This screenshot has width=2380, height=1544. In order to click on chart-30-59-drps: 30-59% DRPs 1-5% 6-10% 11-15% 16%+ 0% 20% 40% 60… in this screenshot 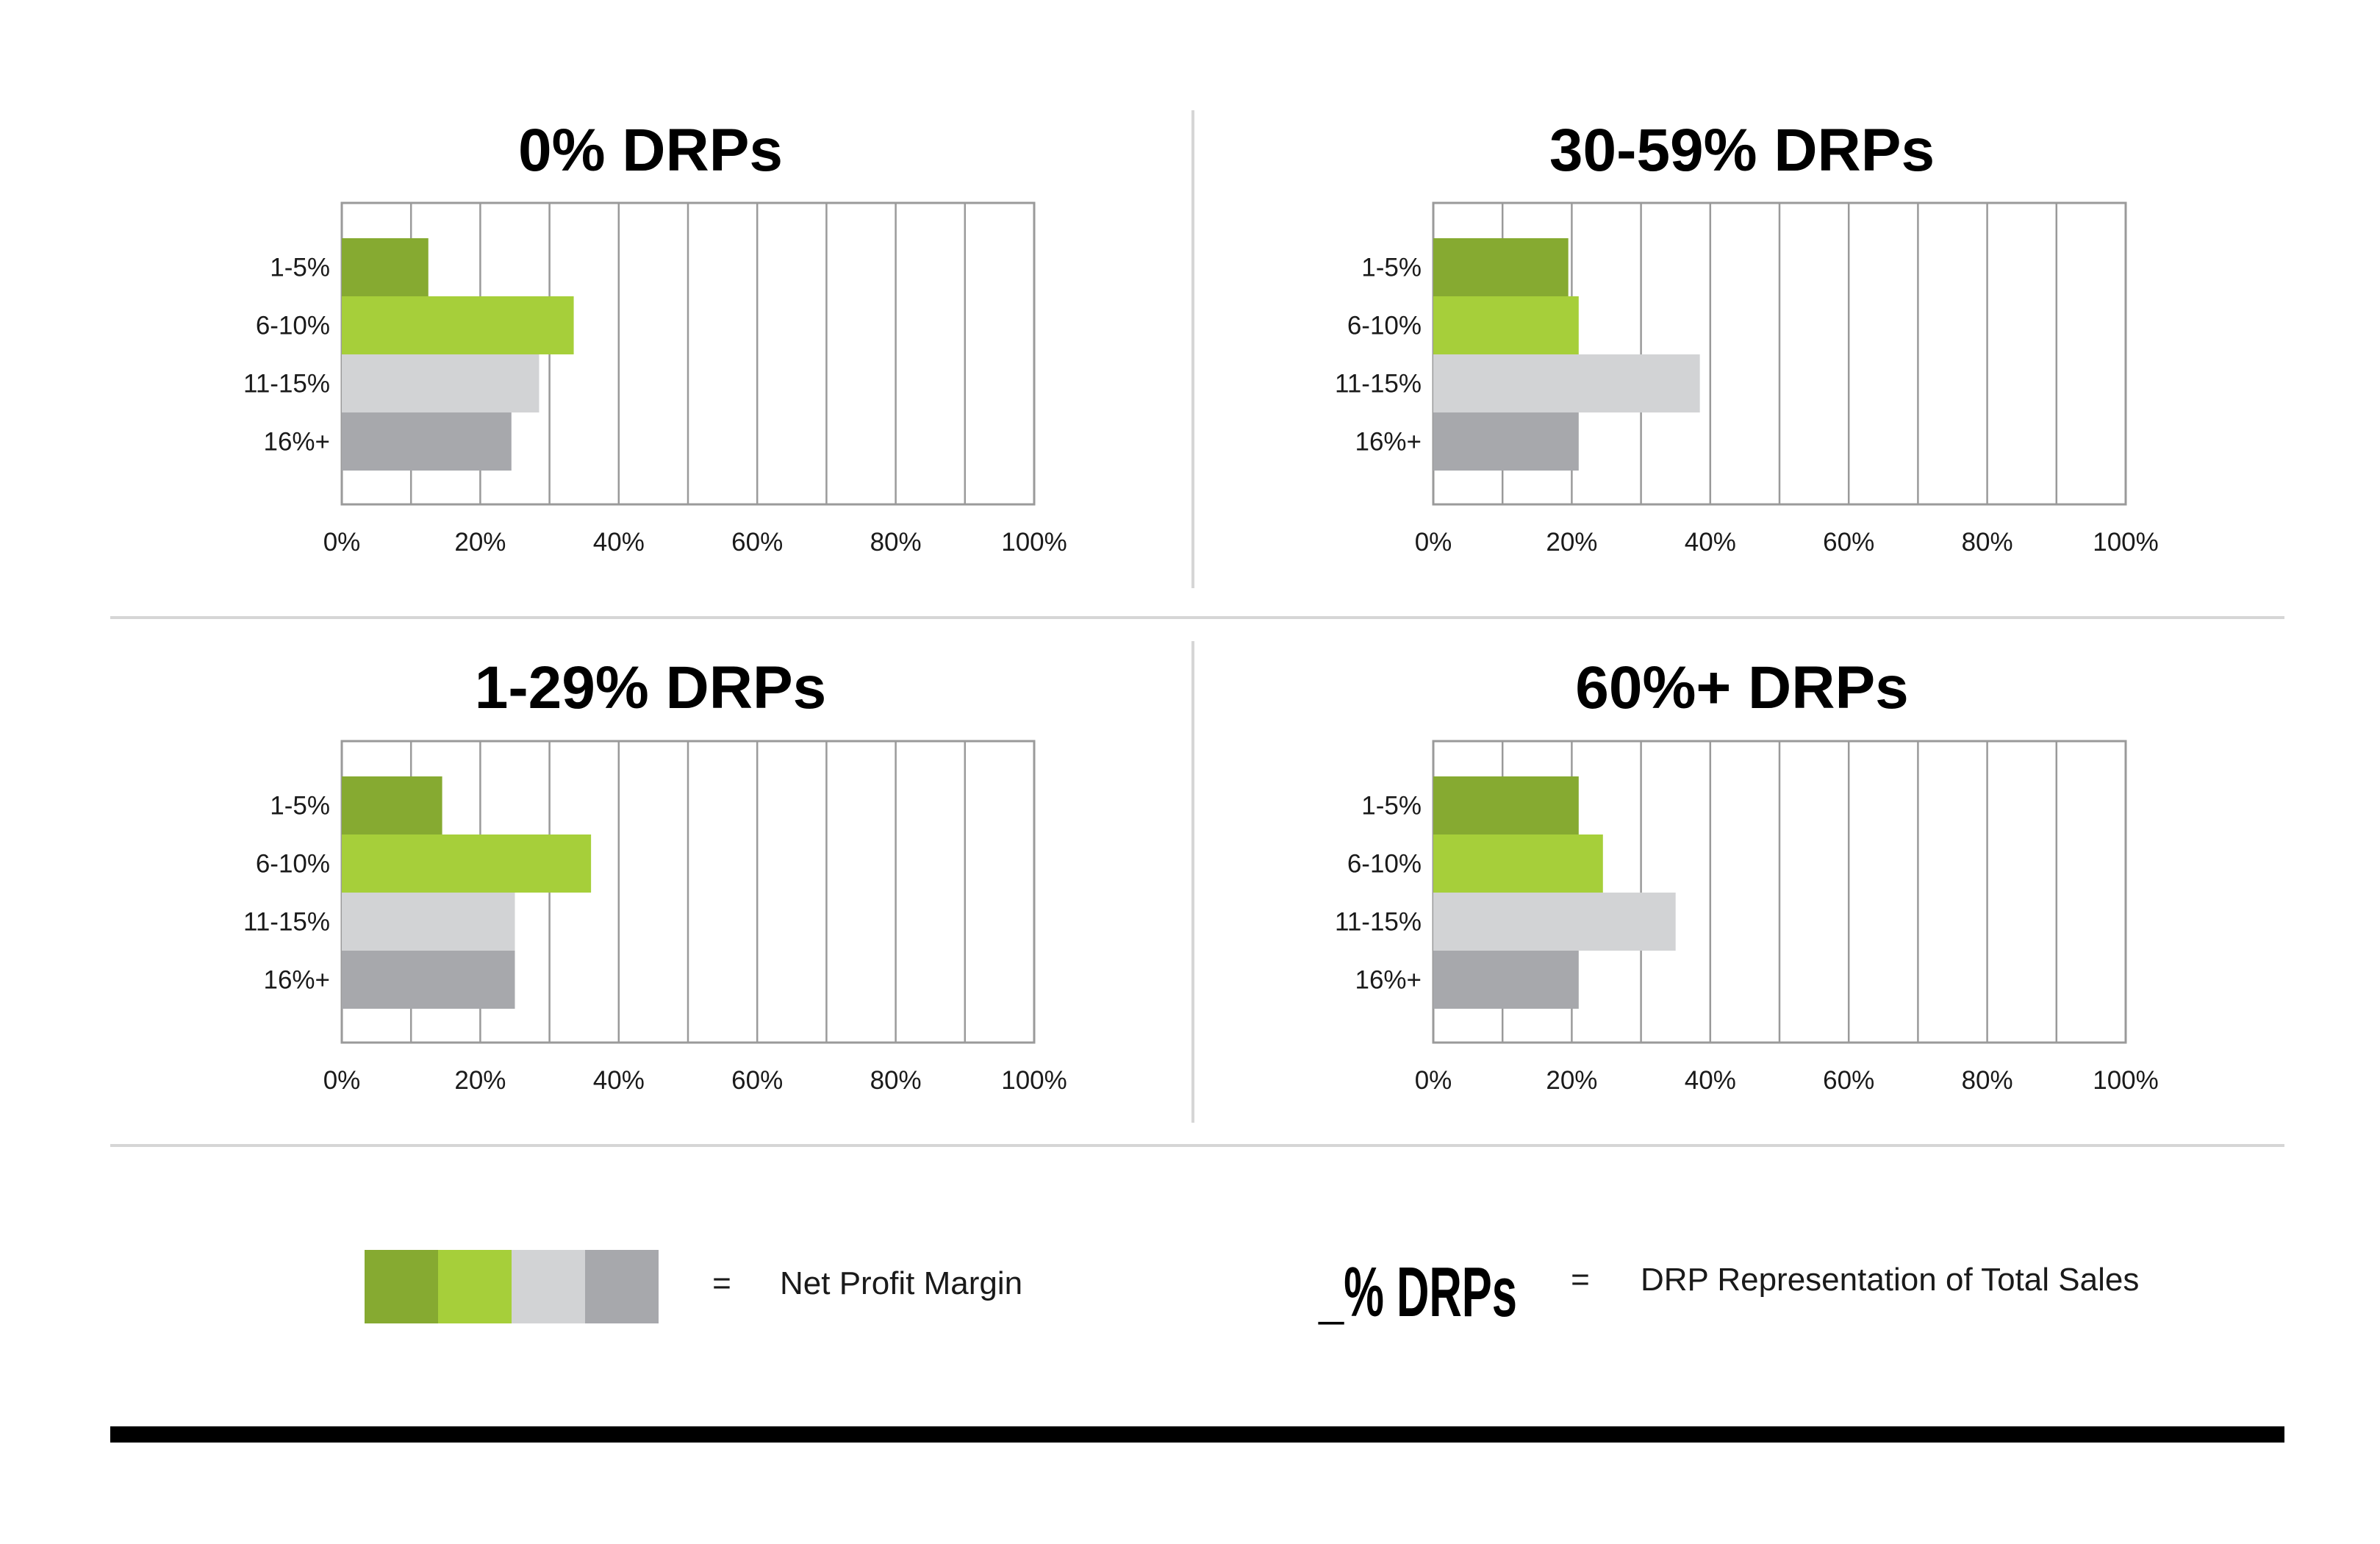, I will do `click(1747, 337)`.